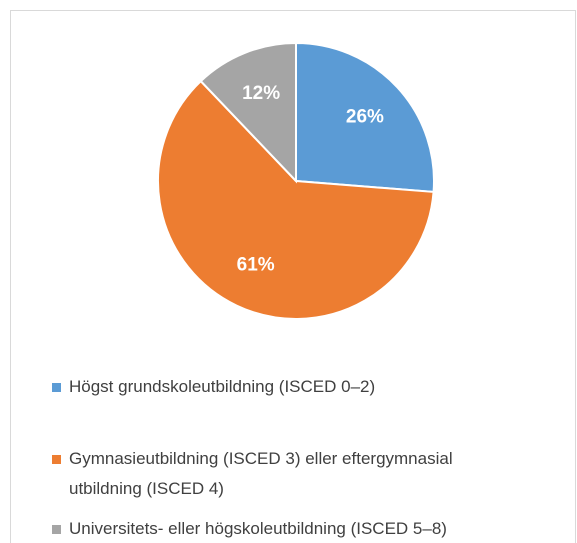 The height and width of the screenshot is (543, 577). What do you see at coordinates (222, 386) in the screenshot?
I see `legend-label: Högst grundskoleutbildning (ISCED 0–2)` at bounding box center [222, 386].